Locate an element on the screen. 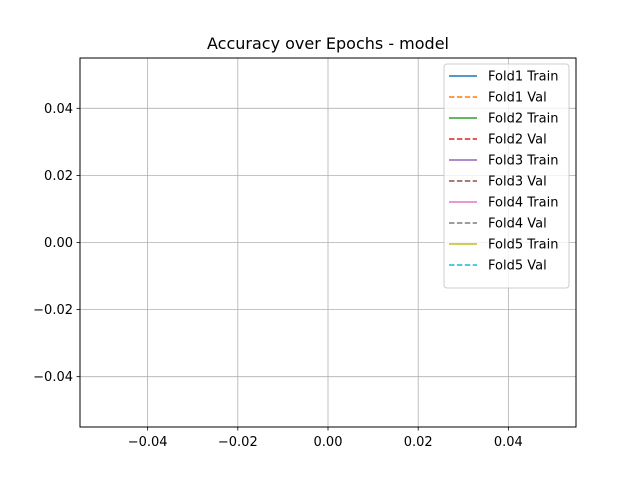  legend-label: Fold2 Train is located at coordinates (523, 119).